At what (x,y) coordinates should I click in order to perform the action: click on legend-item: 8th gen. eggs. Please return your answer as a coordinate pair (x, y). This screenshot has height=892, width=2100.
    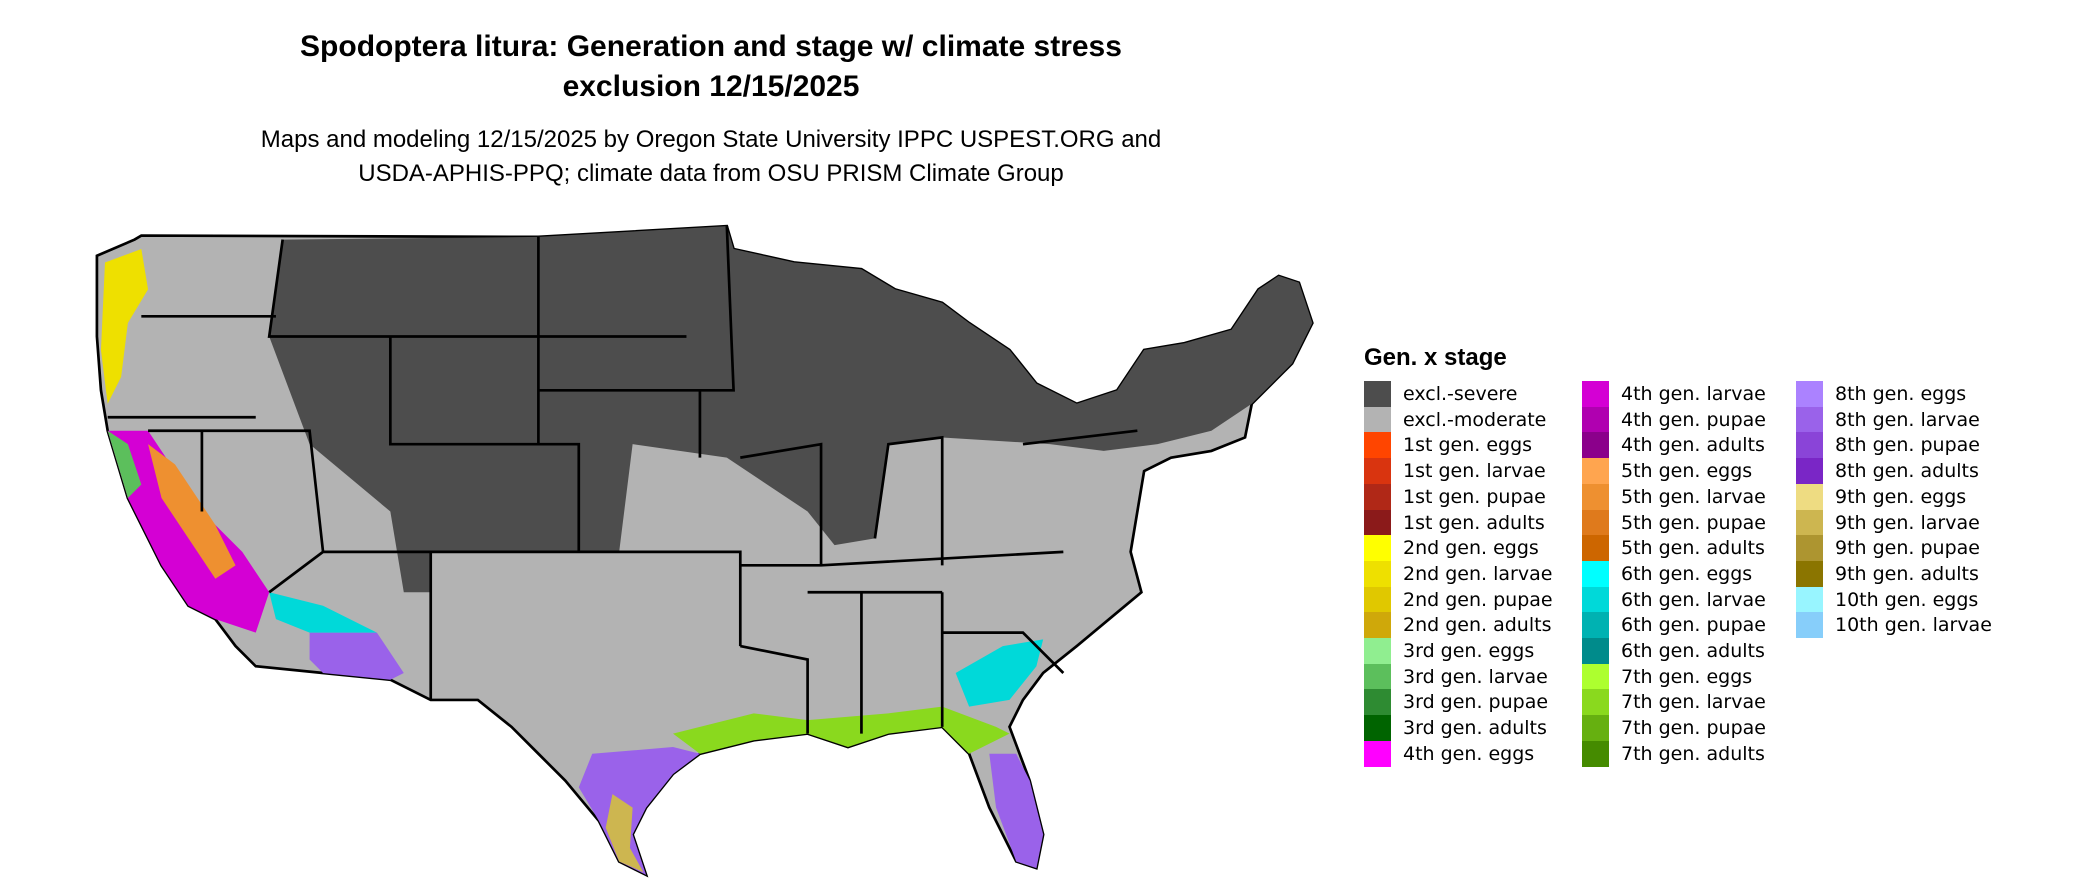
    Looking at the image, I should click on (1881, 394).